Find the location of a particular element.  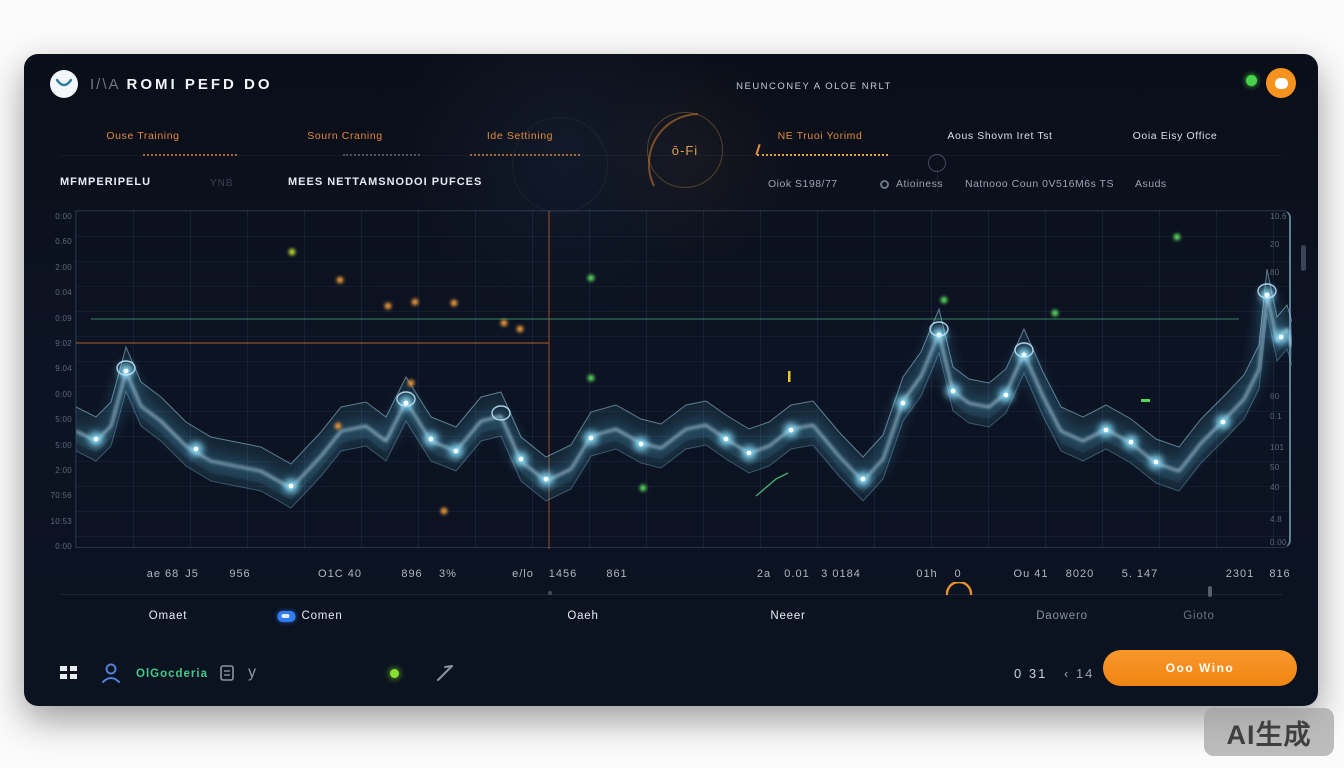

y-tick-right: 60 is located at coordinates (1275, 396).